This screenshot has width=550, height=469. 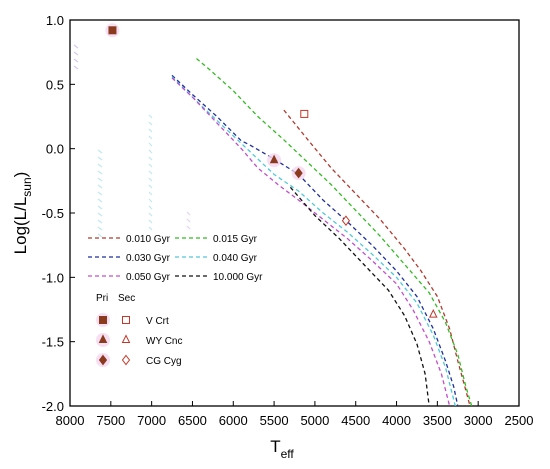 What do you see at coordinates (192, 420) in the screenshot?
I see `x-tick-label: 6500` at bounding box center [192, 420].